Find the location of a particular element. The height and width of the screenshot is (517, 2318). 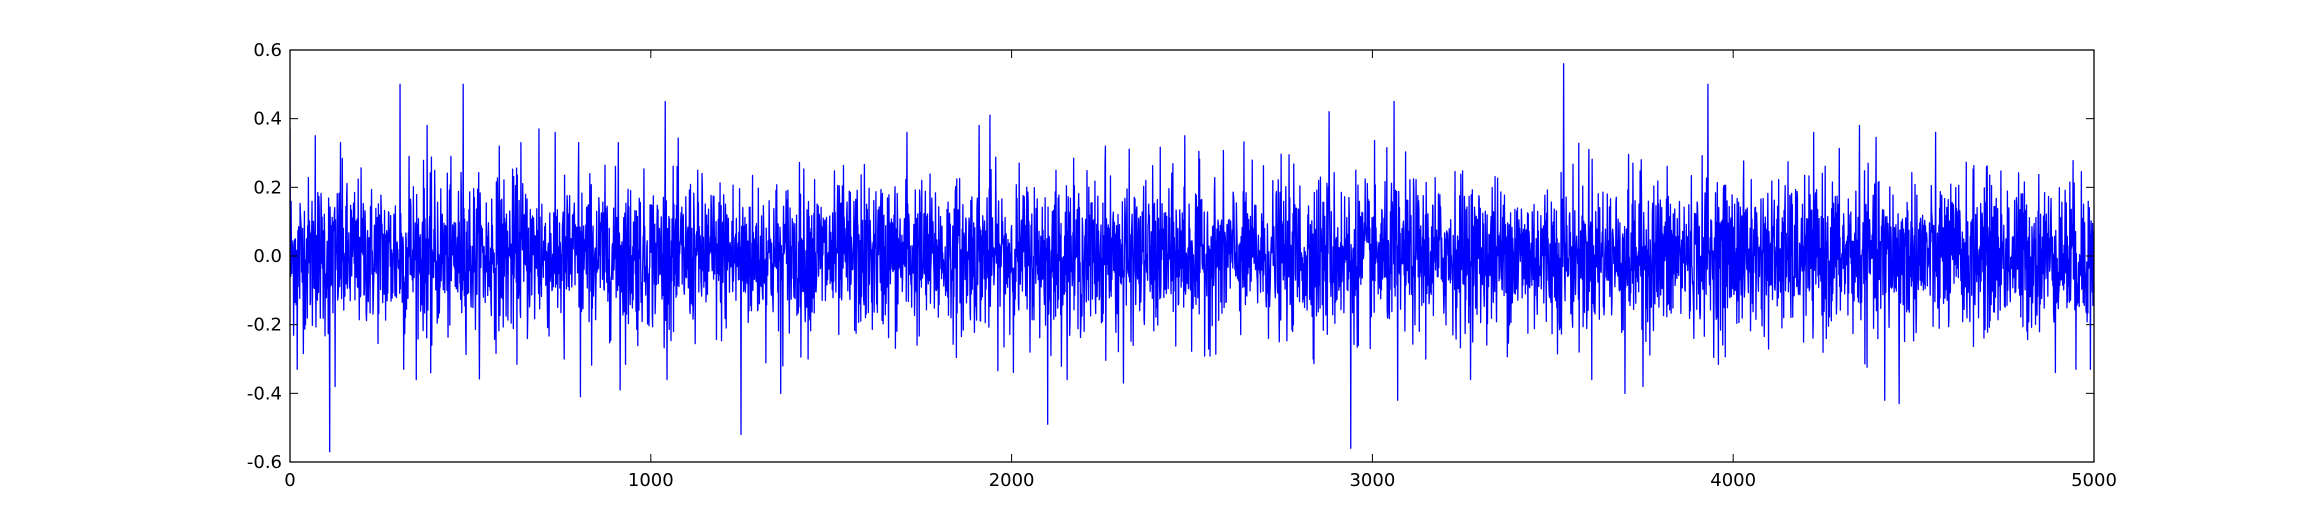

y-tick-label: 0.0 is located at coordinates (267, 256).